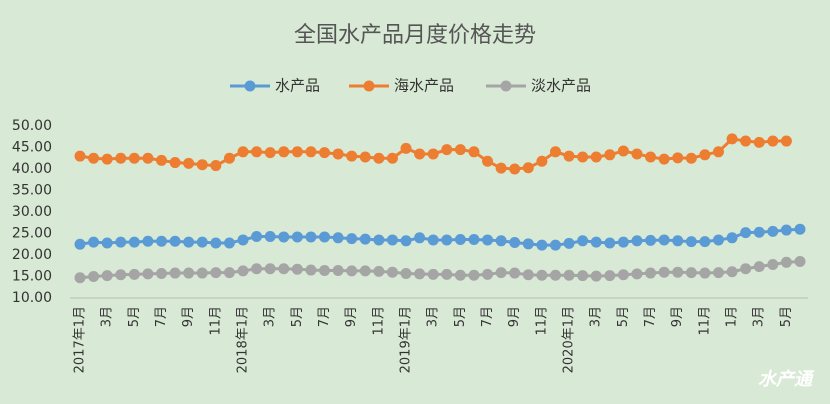 The image size is (830, 404). Describe the element at coordinates (32, 169) in the screenshot. I see `y-tick-label: 40.00` at that location.